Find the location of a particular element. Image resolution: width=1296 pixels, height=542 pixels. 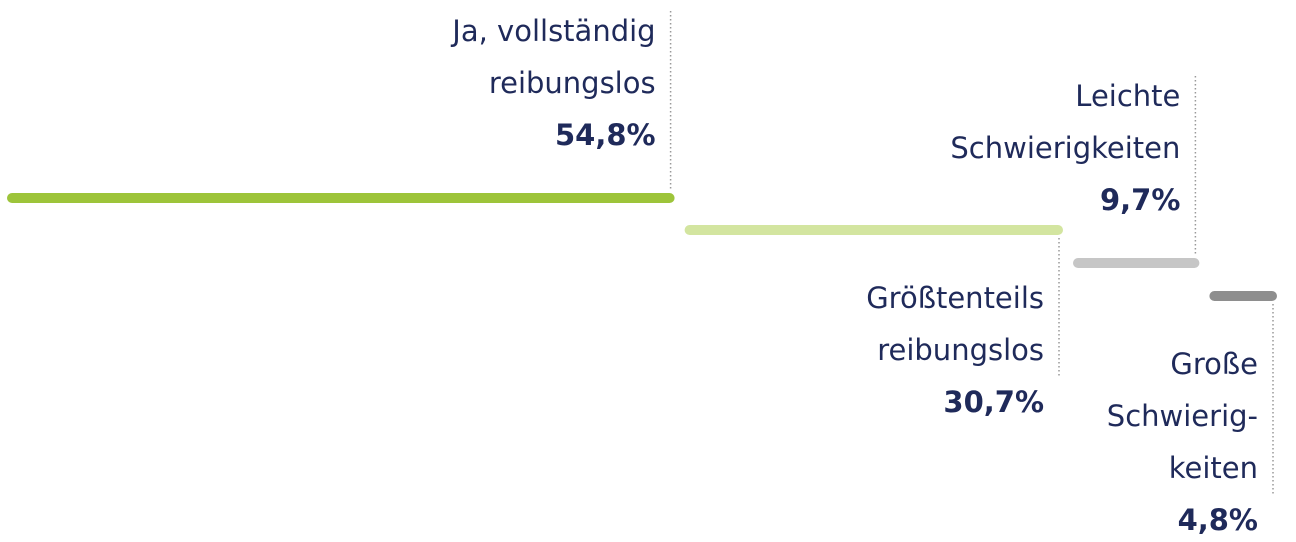

value-label: 4,8% is located at coordinates (1218, 520).